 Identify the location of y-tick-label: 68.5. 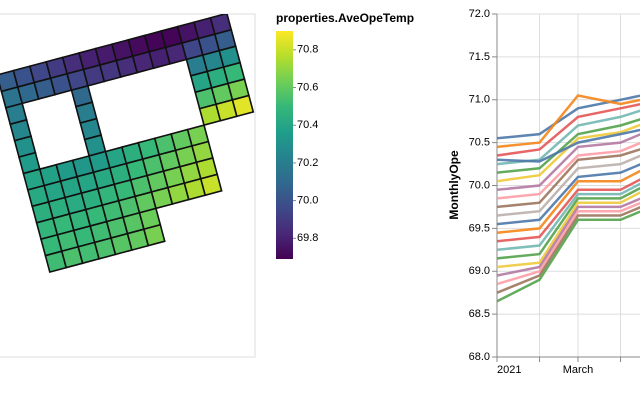
(479, 314).